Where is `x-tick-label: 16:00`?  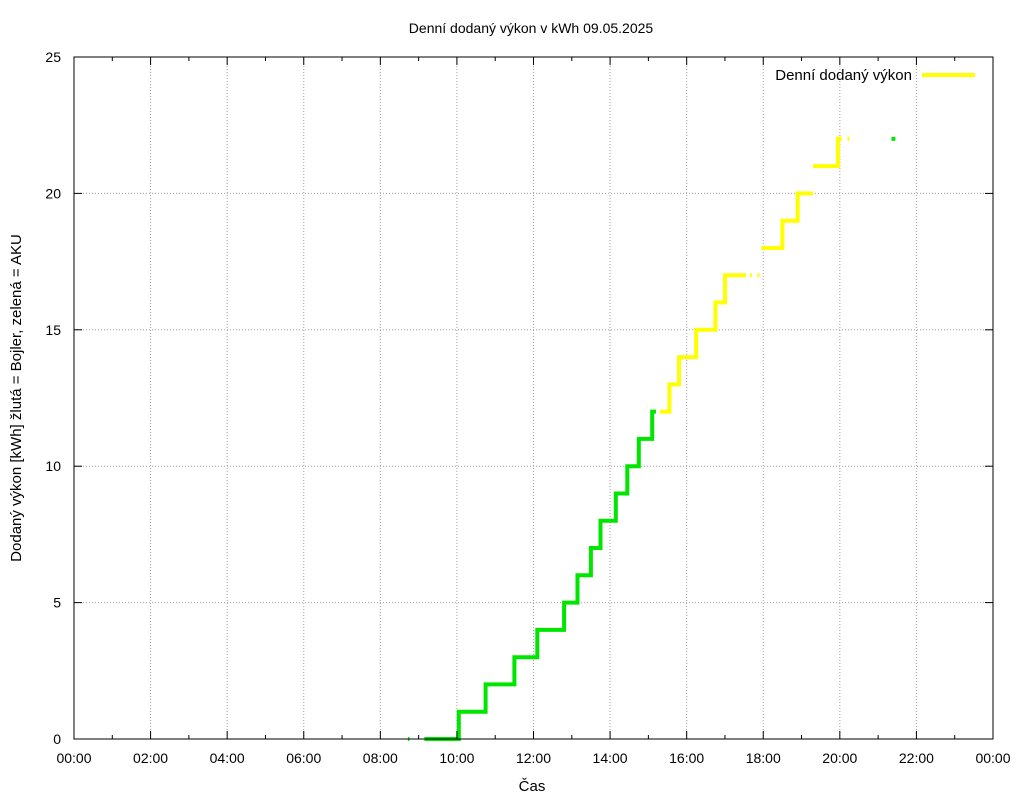 x-tick-label: 16:00 is located at coordinates (686, 758).